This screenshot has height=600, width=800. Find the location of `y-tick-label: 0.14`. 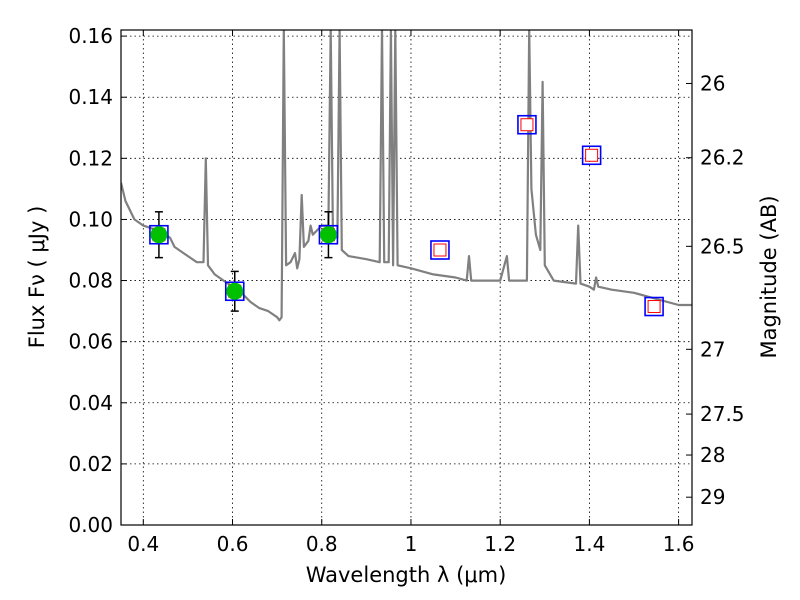

y-tick-label: 0.14 is located at coordinates (90, 97).